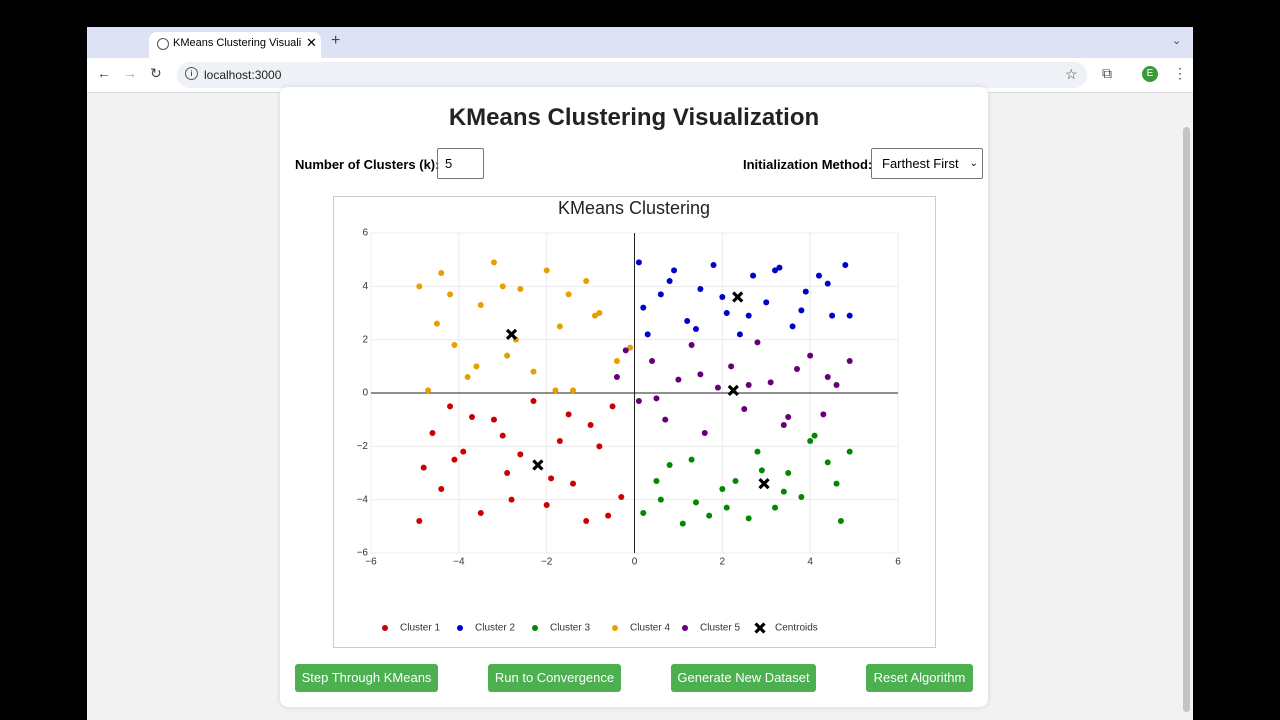 This screenshot has height=720, width=1280. I want to click on site-info: i, so click(191, 73).